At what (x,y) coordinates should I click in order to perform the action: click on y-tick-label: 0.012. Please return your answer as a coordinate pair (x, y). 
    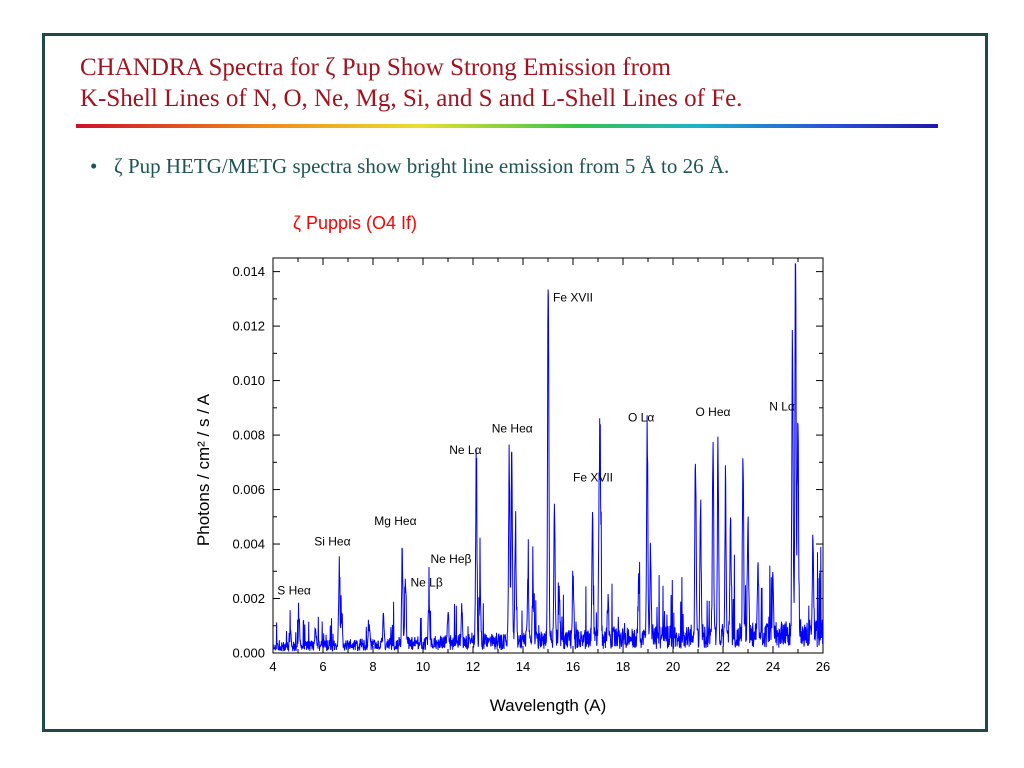
    Looking at the image, I should click on (248, 326).